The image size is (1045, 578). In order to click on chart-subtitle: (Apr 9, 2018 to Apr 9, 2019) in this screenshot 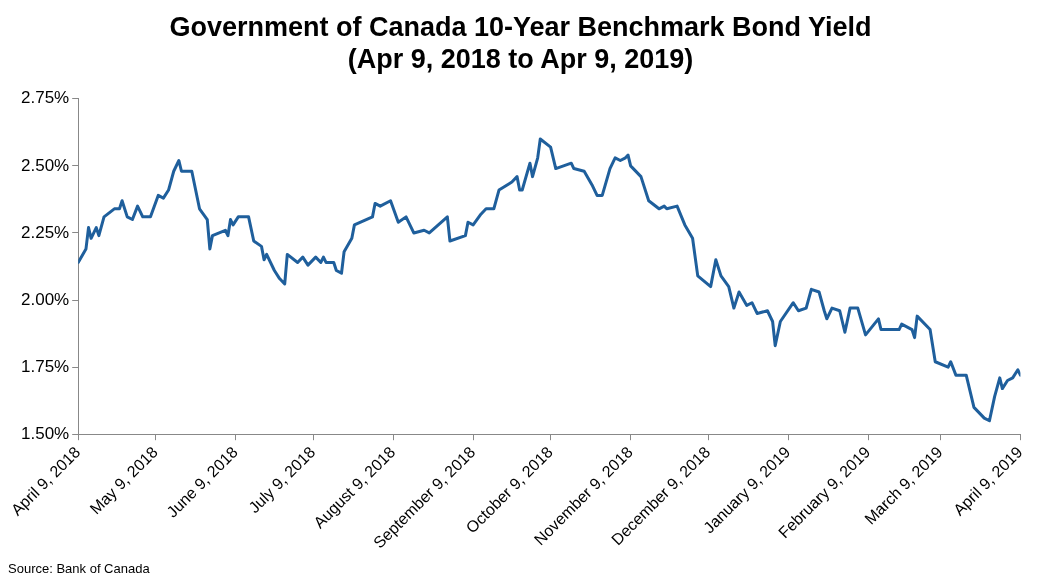, I will do `click(520, 59)`.